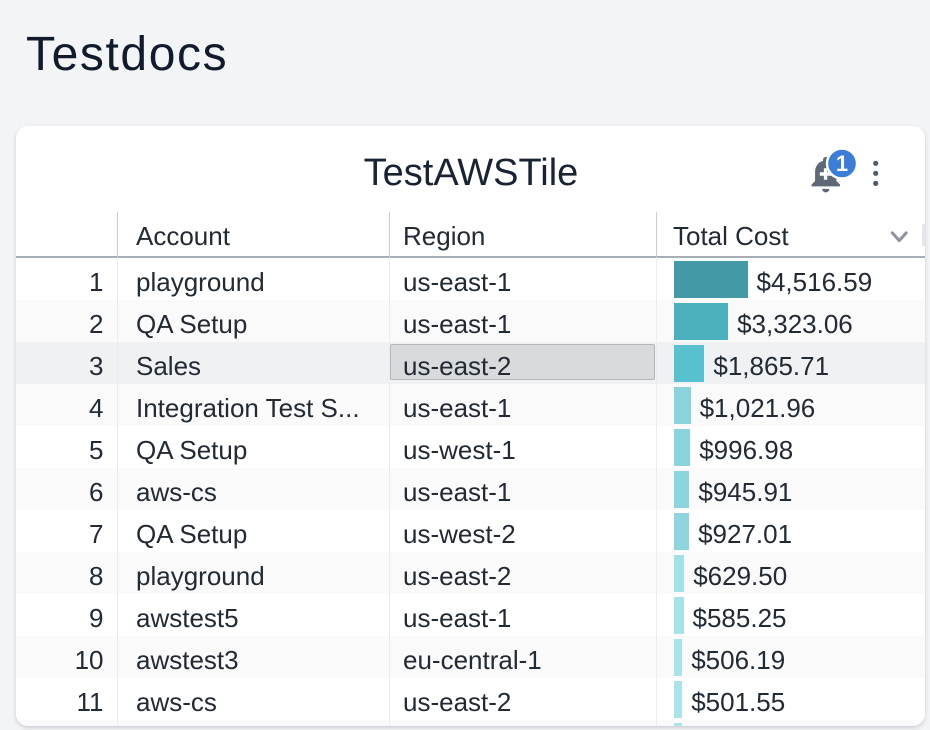  Describe the element at coordinates (842, 163) in the screenshot. I see `svg-text: 1` at that location.